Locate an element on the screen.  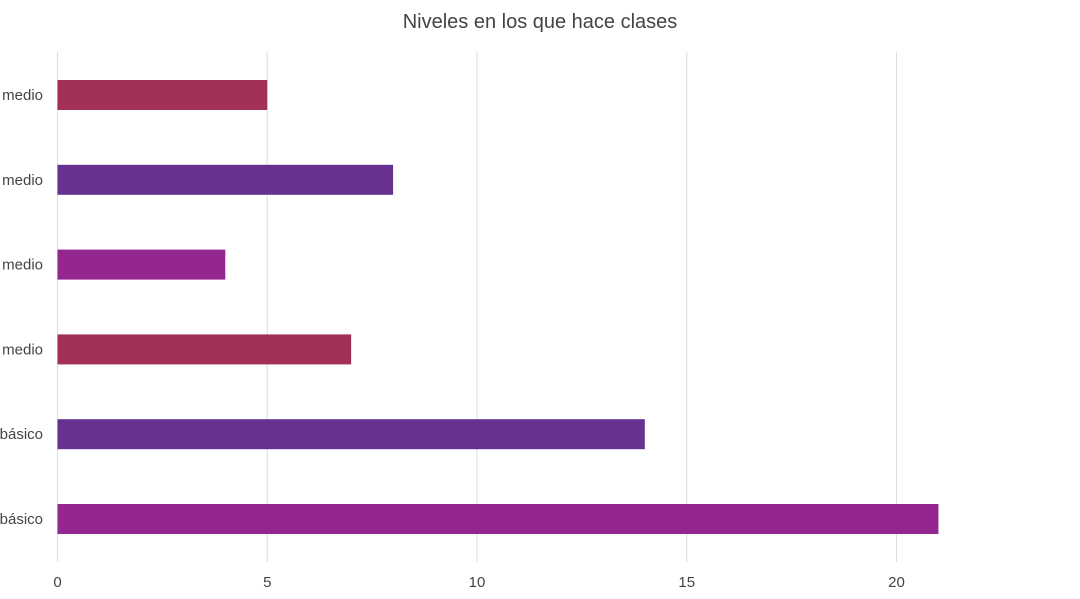
y-axis-labels: medio medio medio medio básico básico is located at coordinates (21, 307).